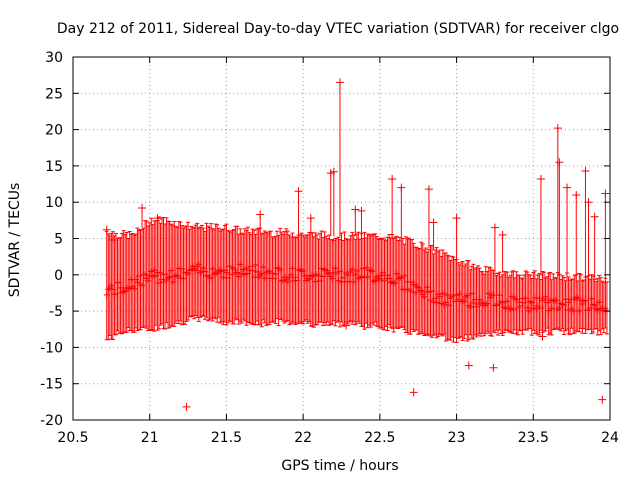 This screenshot has width=640, height=480. I want to click on y-tick-label: -10, so click(51, 348).